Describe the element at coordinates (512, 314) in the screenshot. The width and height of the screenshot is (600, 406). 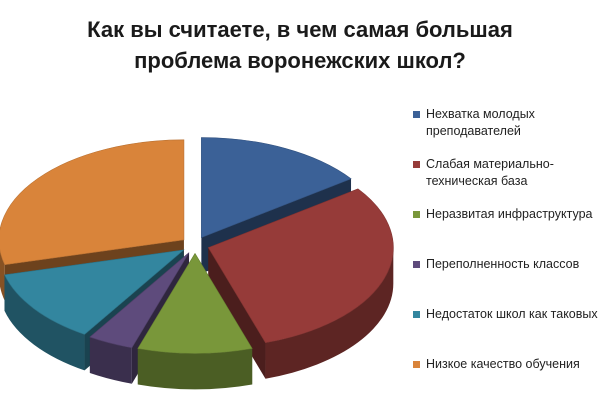
I see `legend-label: Недостаток школ как таковых` at that location.